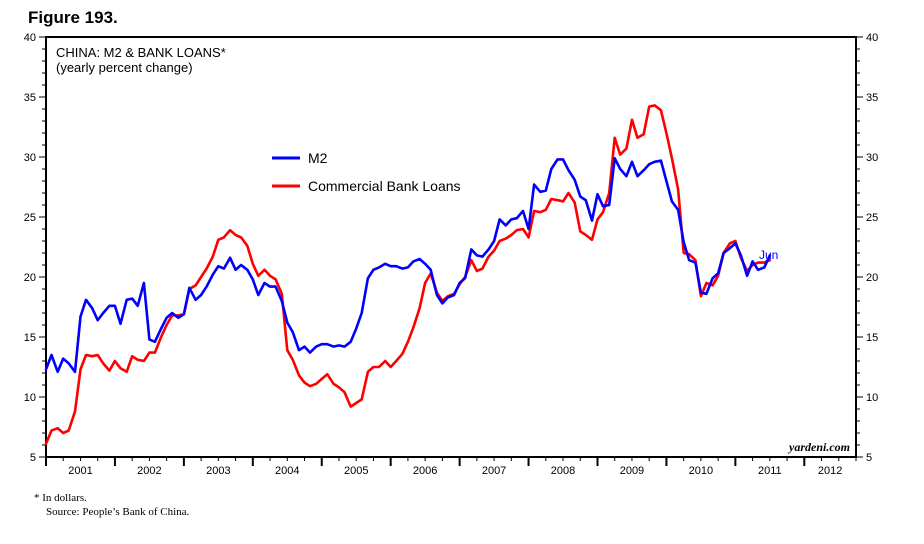 This screenshot has height=544, width=924. I want to click on y-tick-label-left: 30, so click(30, 158).